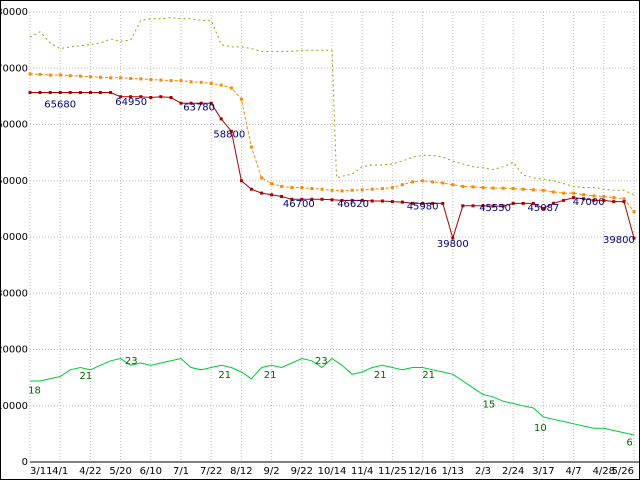 The image size is (640, 480). I want to click on x-tick-label: 4/28, so click(604, 471).